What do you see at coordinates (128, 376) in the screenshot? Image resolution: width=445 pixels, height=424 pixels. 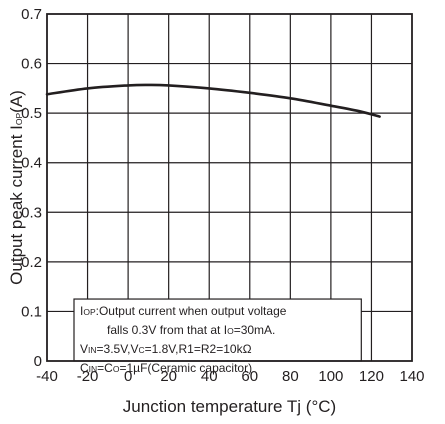 I see `x-tick-label: 0` at bounding box center [128, 376].